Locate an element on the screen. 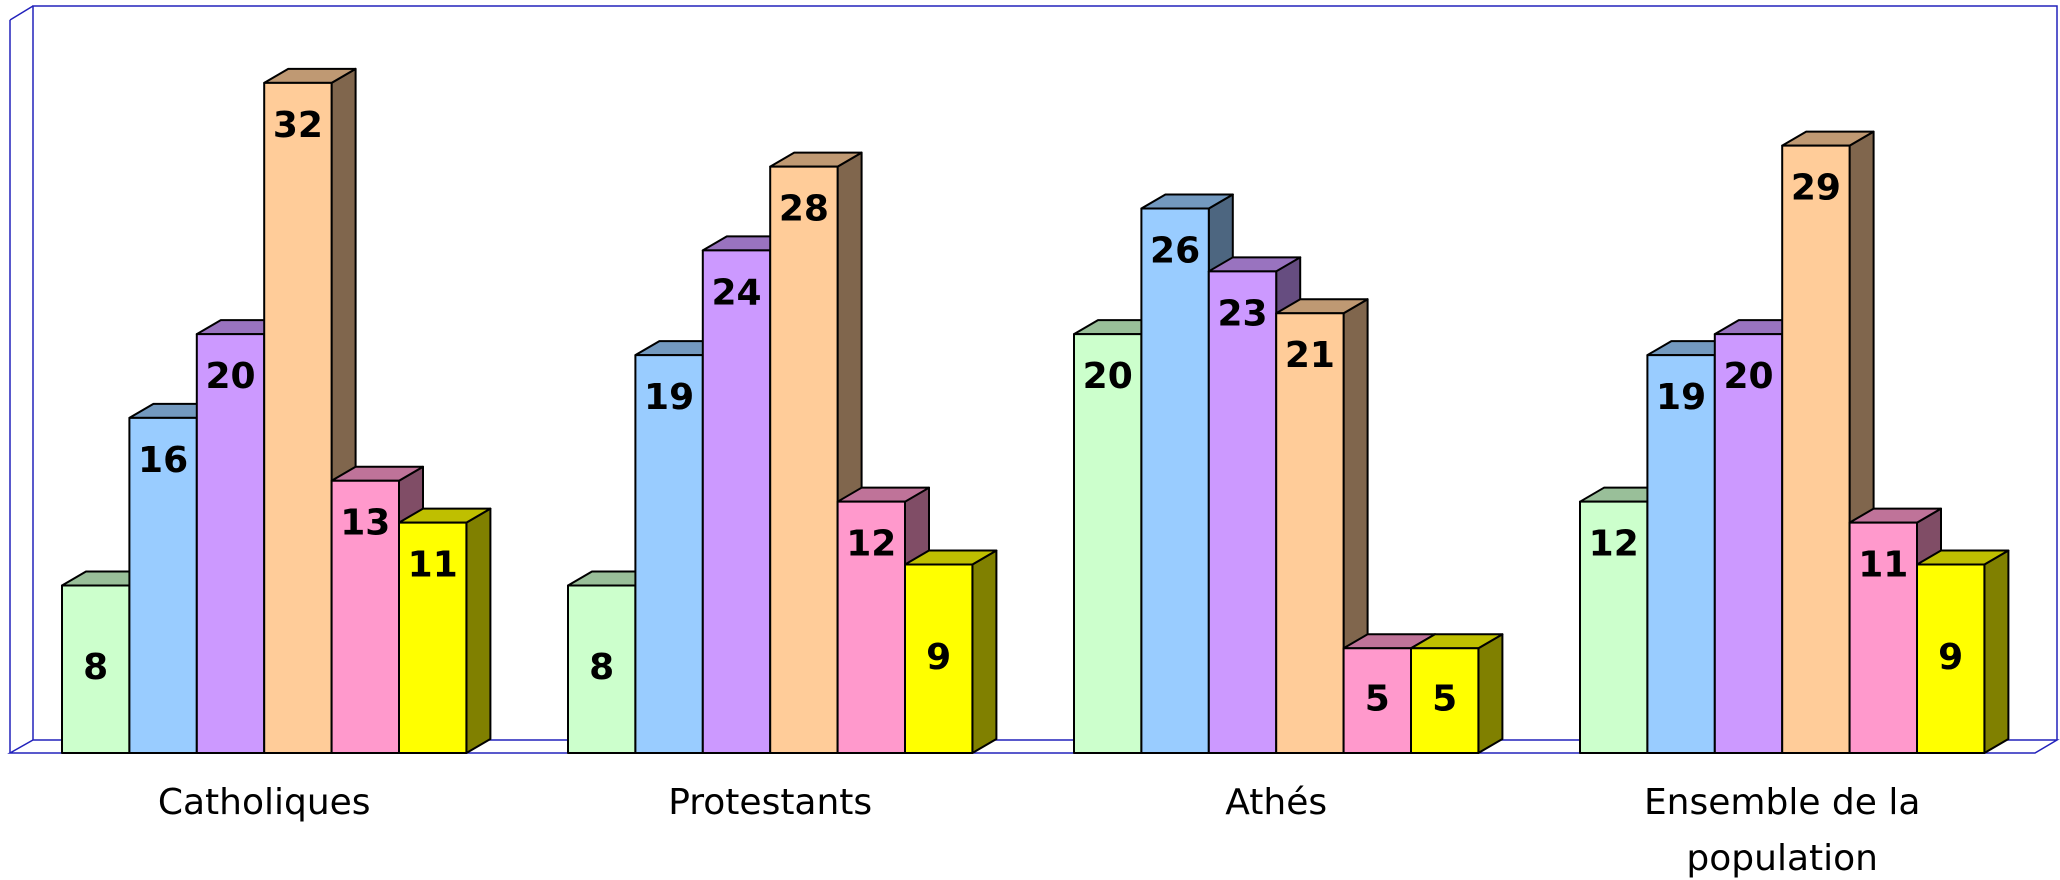 This screenshot has width=2060, height=880. side-wall-top is located at coordinates (21, 13).